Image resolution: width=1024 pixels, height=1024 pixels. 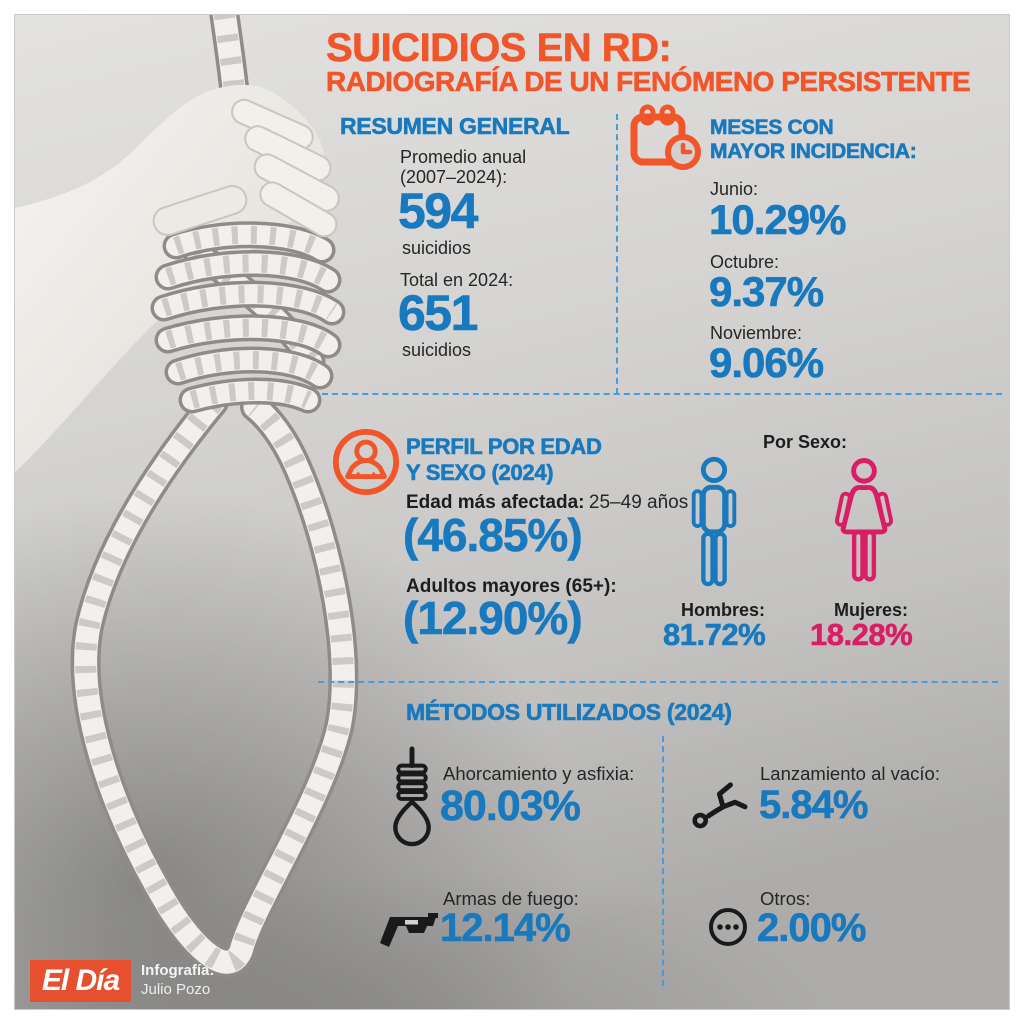 I want to click on meses-heading: MESES CON MAYOR INCIDENCIA:, so click(x=813, y=140).